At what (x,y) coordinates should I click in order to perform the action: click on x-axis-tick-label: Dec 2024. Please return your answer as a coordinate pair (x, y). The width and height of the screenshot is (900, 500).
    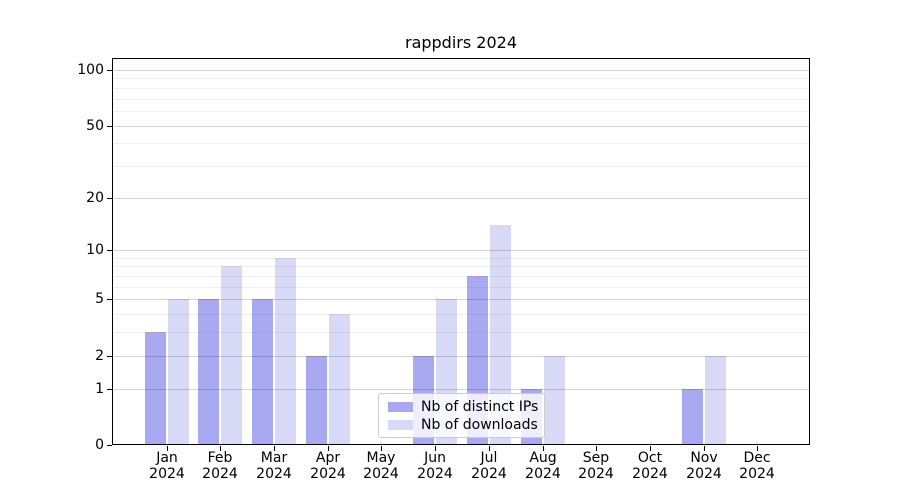
    Looking at the image, I should click on (757, 466).